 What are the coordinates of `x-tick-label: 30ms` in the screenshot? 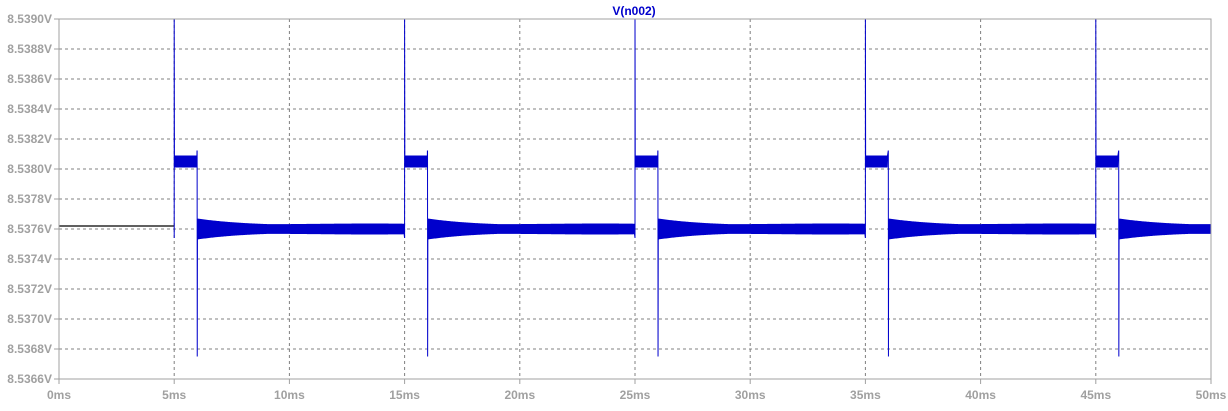 It's located at (750, 395).